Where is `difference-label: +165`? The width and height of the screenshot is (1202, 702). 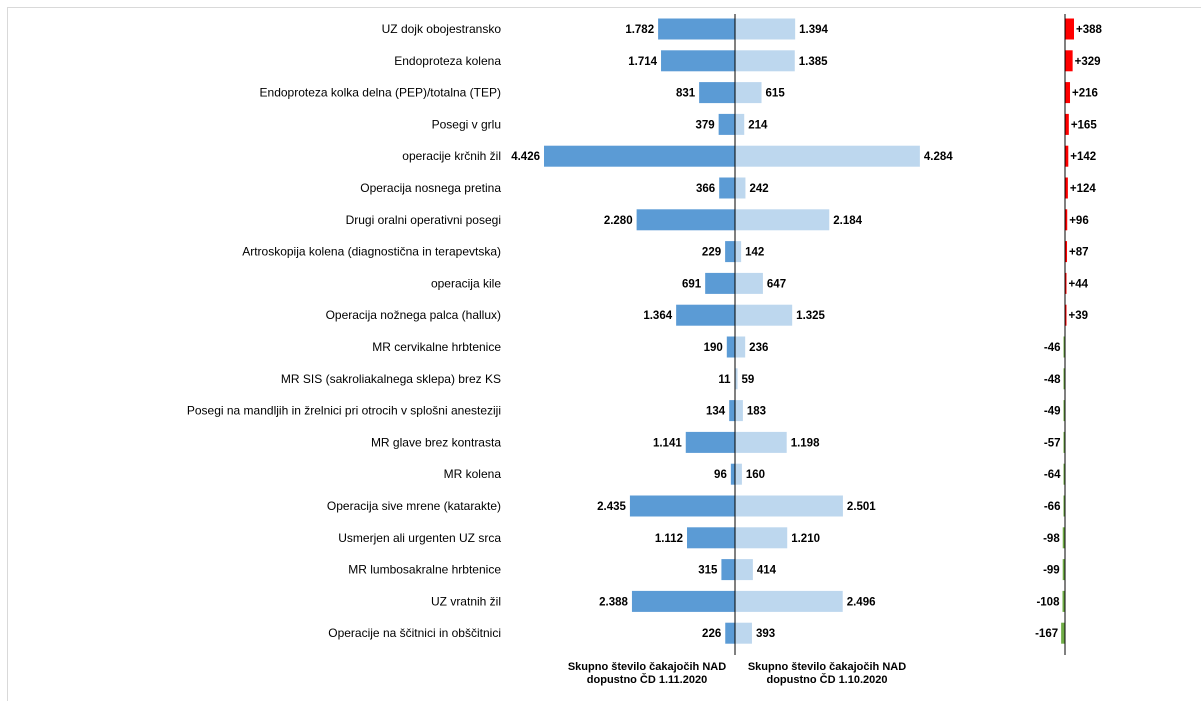 difference-label: +165 is located at coordinates (1084, 125).